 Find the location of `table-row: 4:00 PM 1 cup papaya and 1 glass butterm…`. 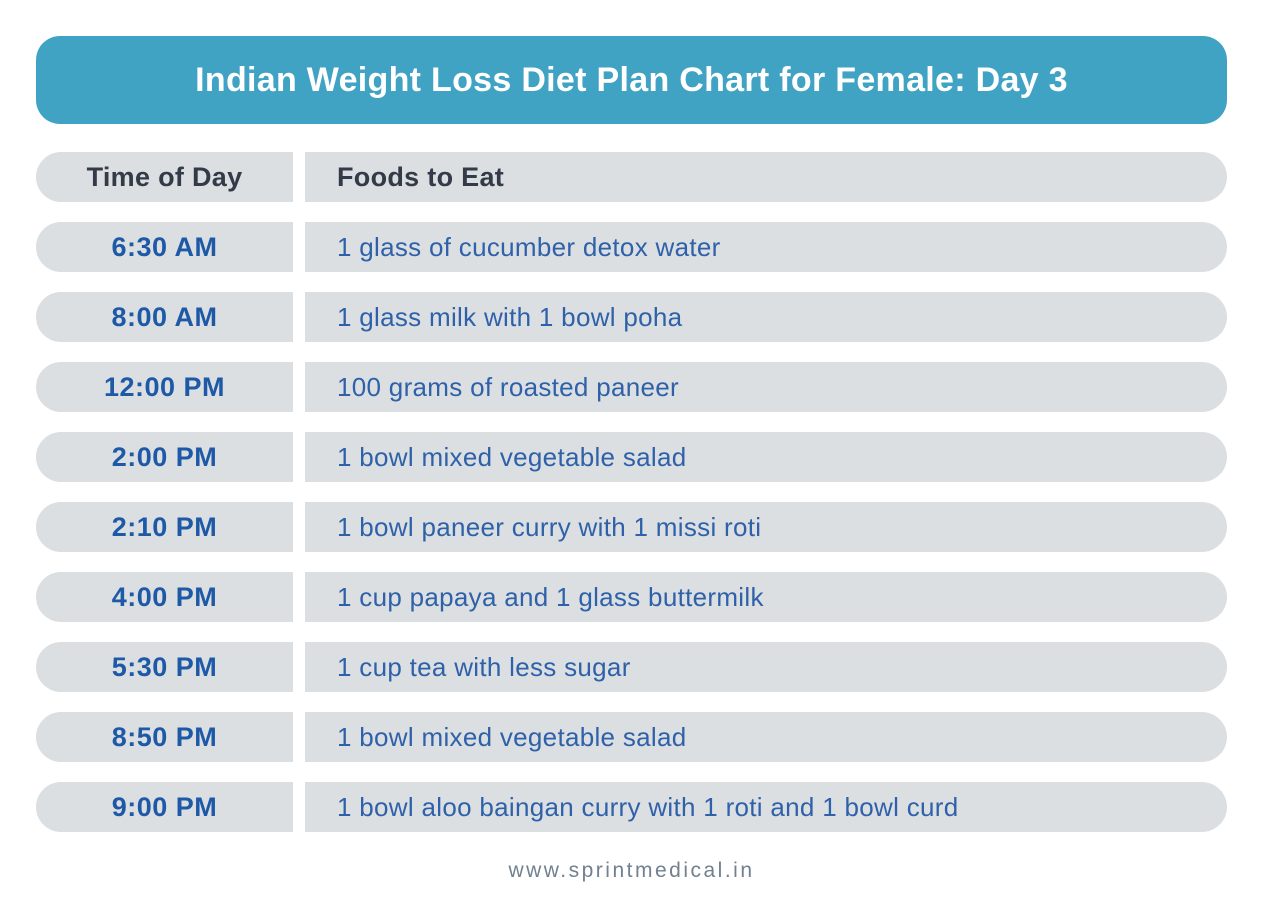

table-row: 4:00 PM 1 cup papaya and 1 glass butterm… is located at coordinates (631, 597).